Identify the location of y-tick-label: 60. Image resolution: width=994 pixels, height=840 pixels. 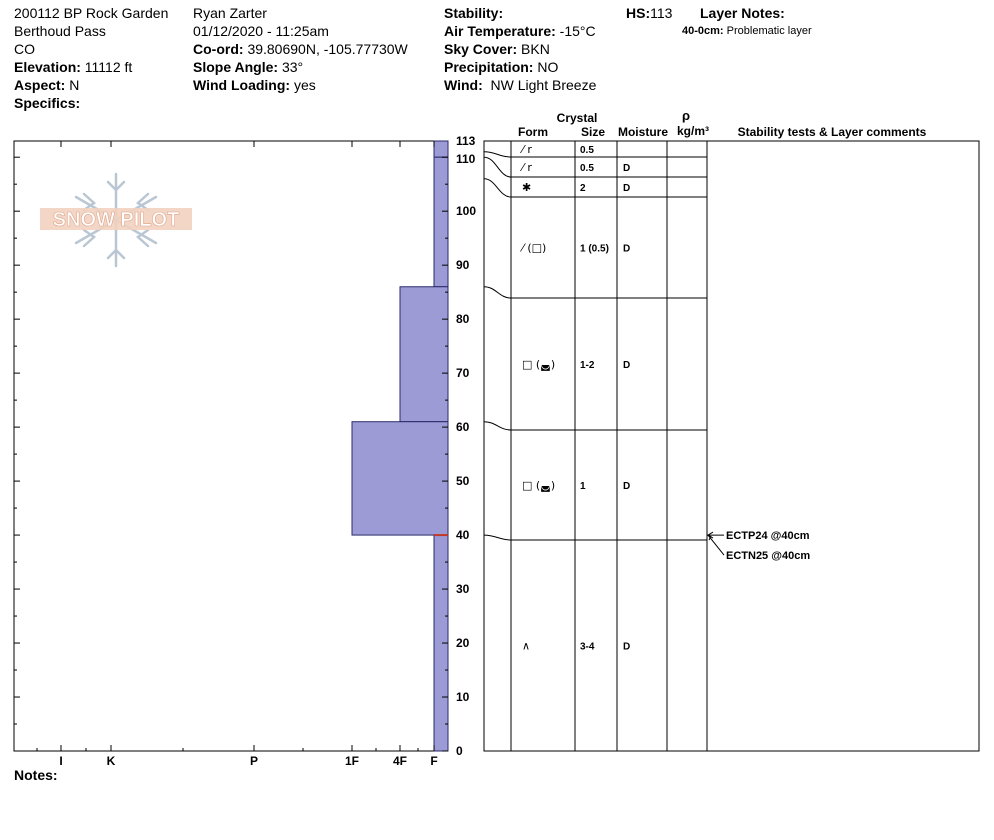
(463, 427).